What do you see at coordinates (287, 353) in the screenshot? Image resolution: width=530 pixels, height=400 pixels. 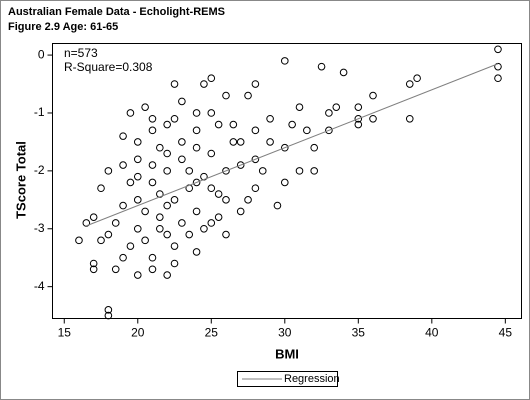 I see `x-axis-label: BMI` at bounding box center [287, 353].